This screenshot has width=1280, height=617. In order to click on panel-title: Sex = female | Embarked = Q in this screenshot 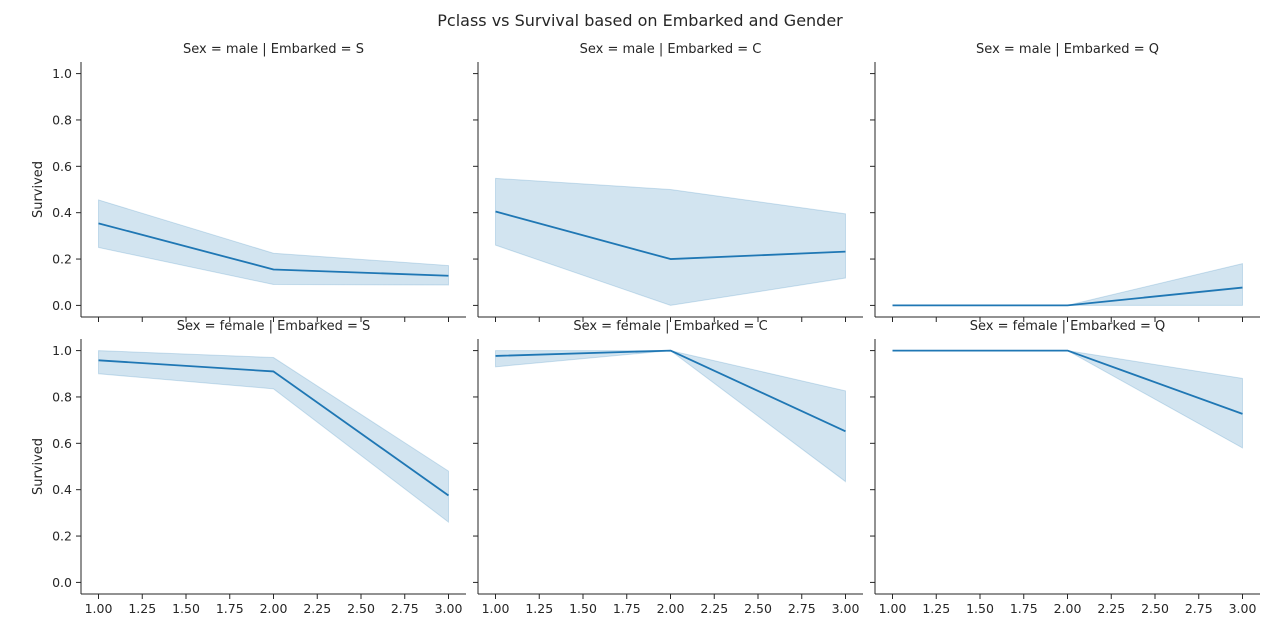, I will do `click(1067, 326)`.